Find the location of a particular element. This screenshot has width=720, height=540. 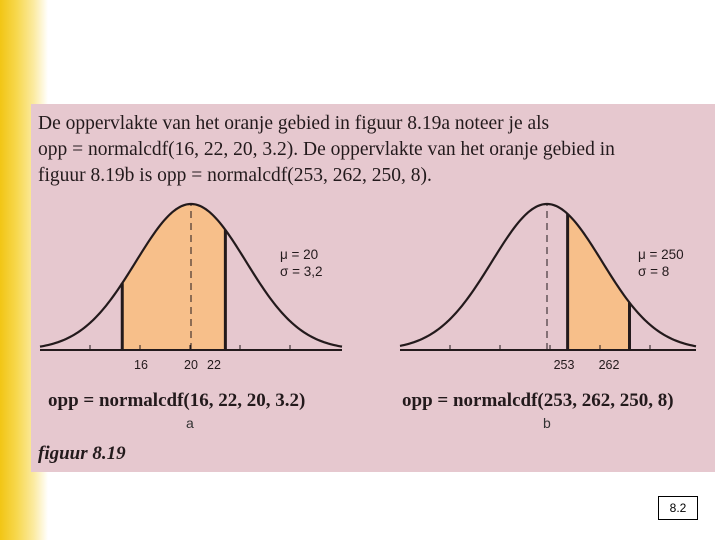

page-number-box: 8.2 is located at coordinates (678, 508).